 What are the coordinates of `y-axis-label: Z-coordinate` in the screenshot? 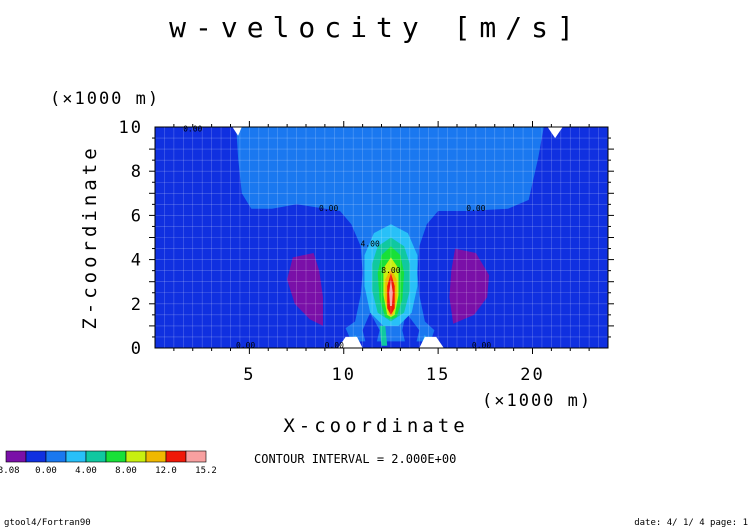 It's located at (90, 236).